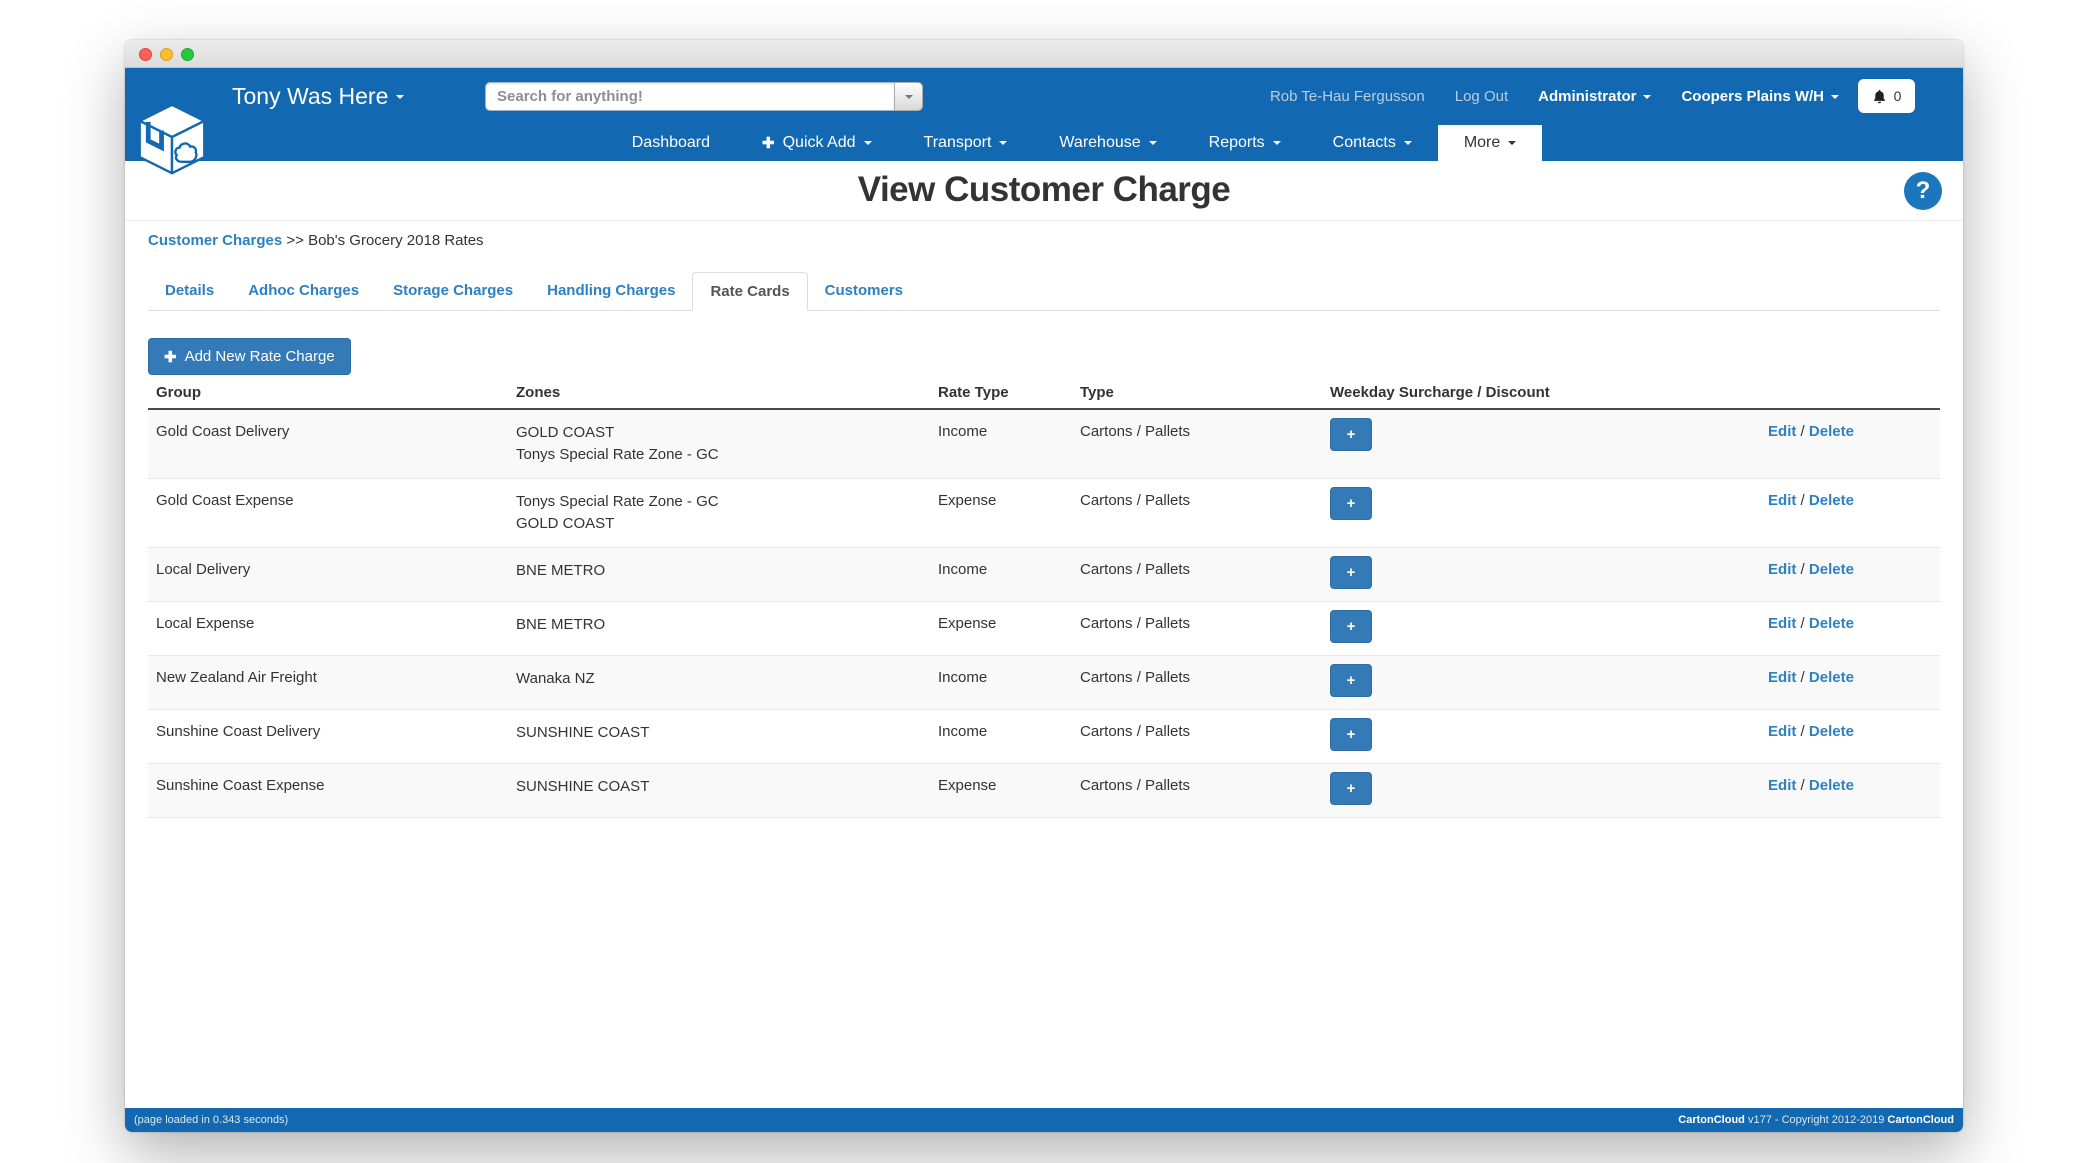 This screenshot has width=2080, height=1163. What do you see at coordinates (225, 500) in the screenshot?
I see `cell-group: Gold Coast Expense` at bounding box center [225, 500].